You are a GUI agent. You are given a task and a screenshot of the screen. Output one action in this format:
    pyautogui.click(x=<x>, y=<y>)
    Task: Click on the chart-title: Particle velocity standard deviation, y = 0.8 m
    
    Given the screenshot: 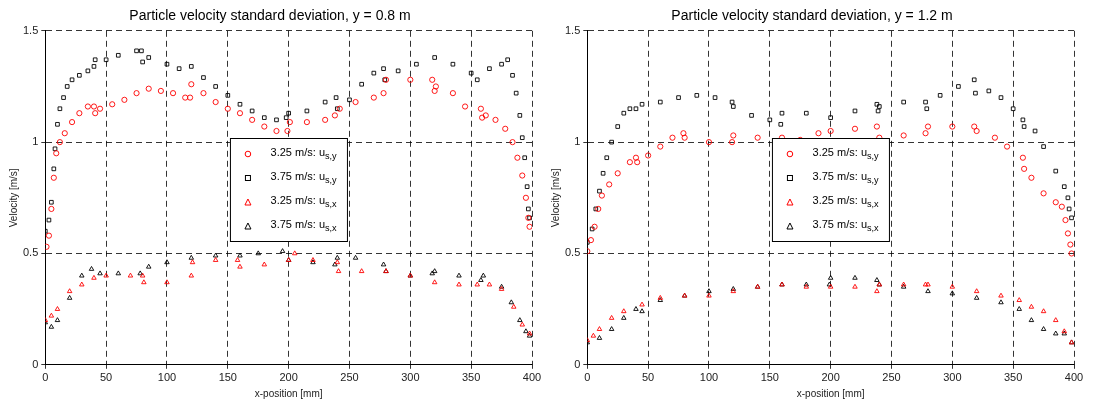 What is the action you would take?
    pyautogui.click(x=270, y=15)
    